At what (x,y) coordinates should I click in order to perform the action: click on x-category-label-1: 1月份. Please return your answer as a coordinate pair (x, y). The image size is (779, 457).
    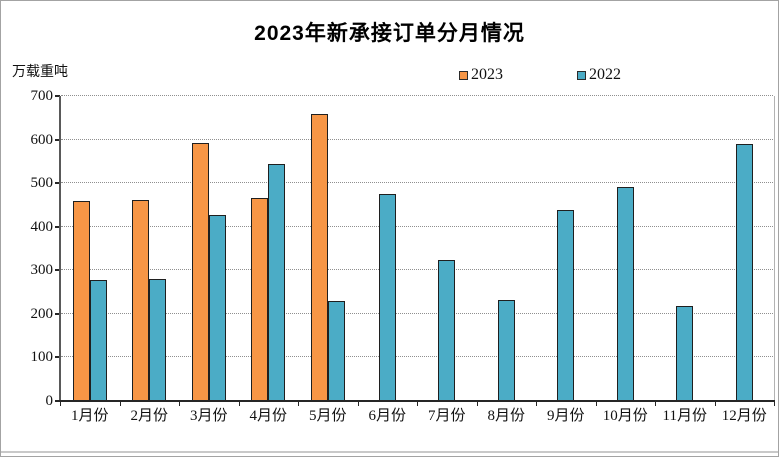
    Looking at the image, I should click on (89, 416).